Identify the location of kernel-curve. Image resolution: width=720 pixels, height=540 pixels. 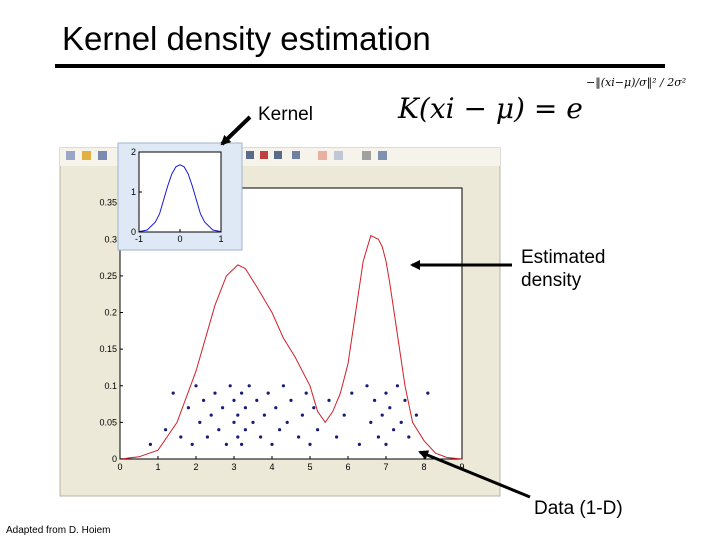
(180, 198).